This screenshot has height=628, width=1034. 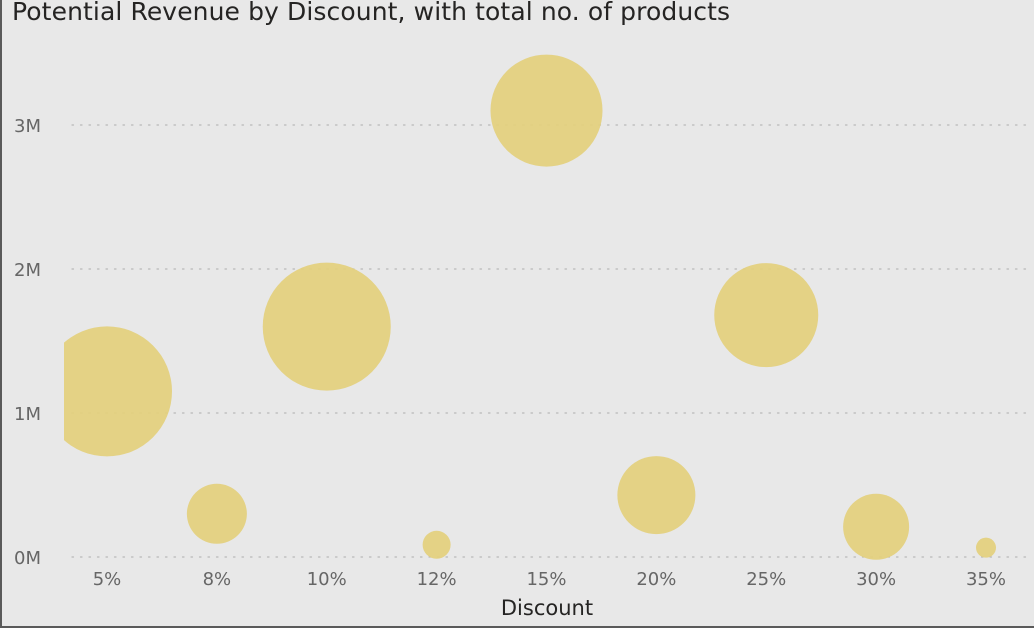 What do you see at coordinates (217, 579) in the screenshot?
I see `x-tick-label: 8%` at bounding box center [217, 579].